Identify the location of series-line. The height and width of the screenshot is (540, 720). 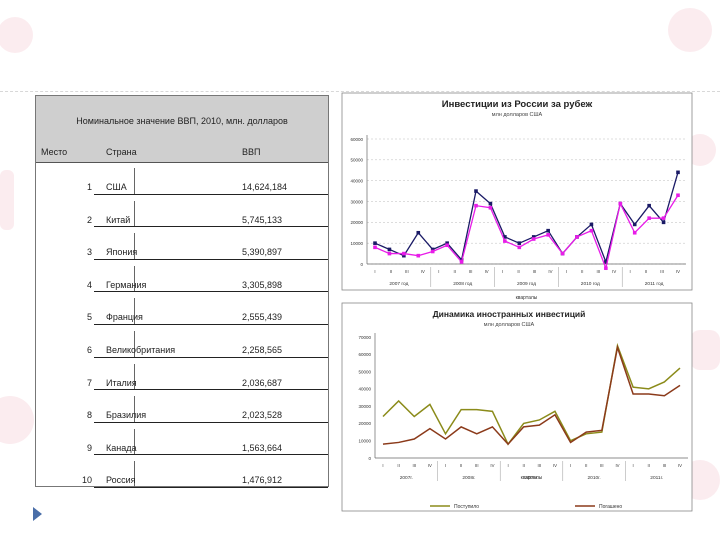
(531, 394).